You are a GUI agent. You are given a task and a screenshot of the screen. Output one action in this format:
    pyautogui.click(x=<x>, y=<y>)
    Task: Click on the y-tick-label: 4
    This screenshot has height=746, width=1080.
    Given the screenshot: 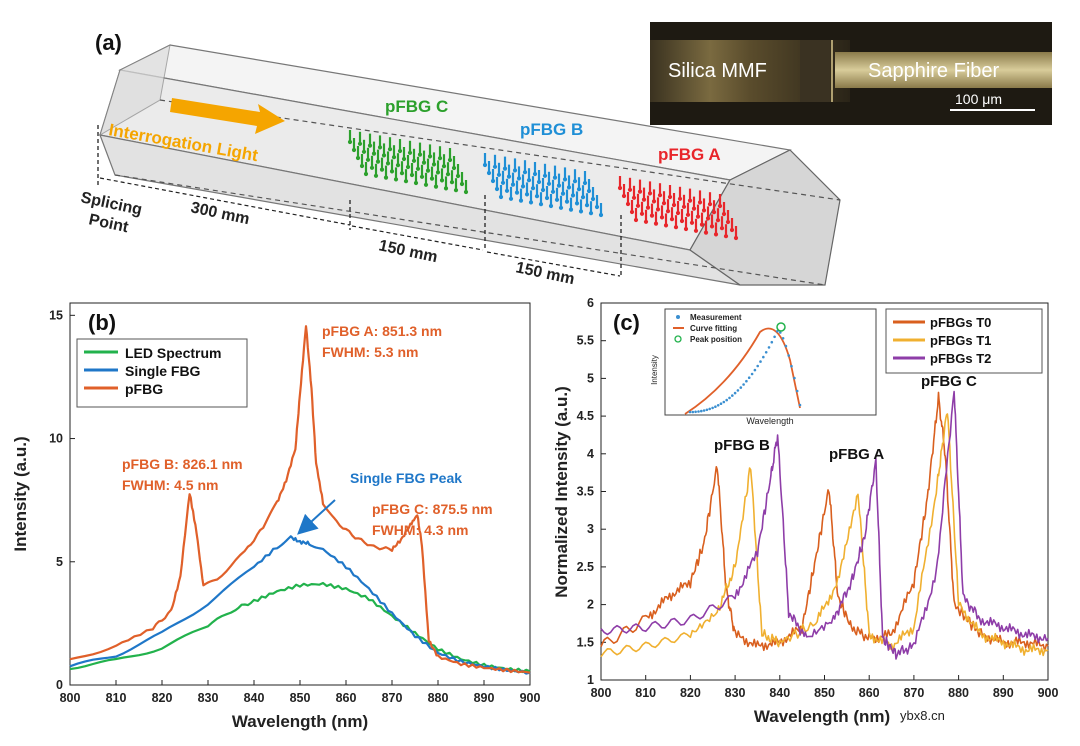 What is the action you would take?
    pyautogui.click(x=590, y=454)
    